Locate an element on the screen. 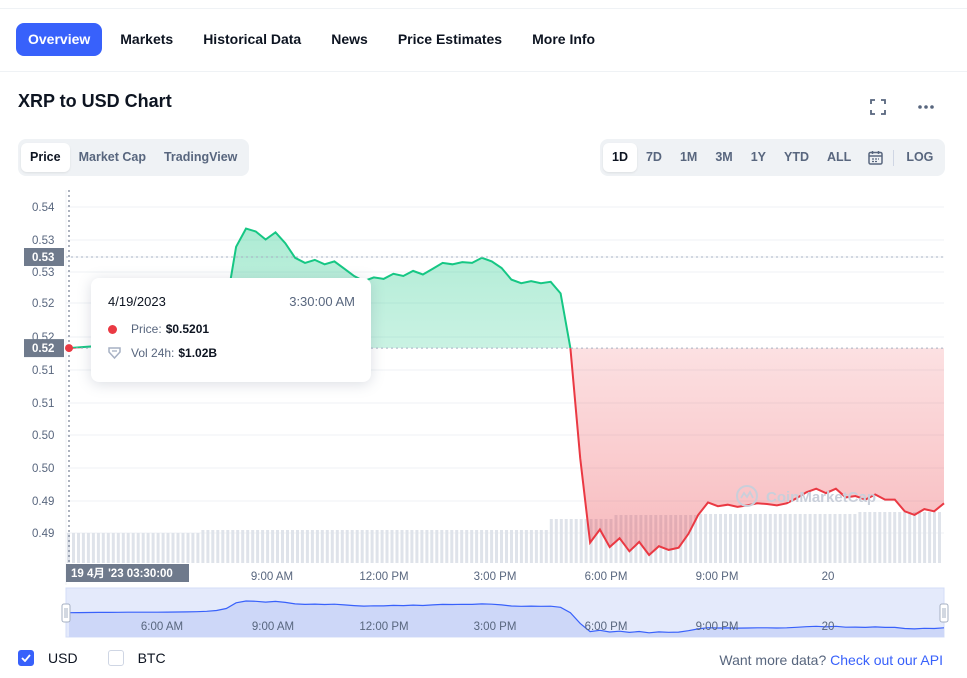 This screenshot has height=678, width=967. more-dots-icon is located at coordinates (926, 107).